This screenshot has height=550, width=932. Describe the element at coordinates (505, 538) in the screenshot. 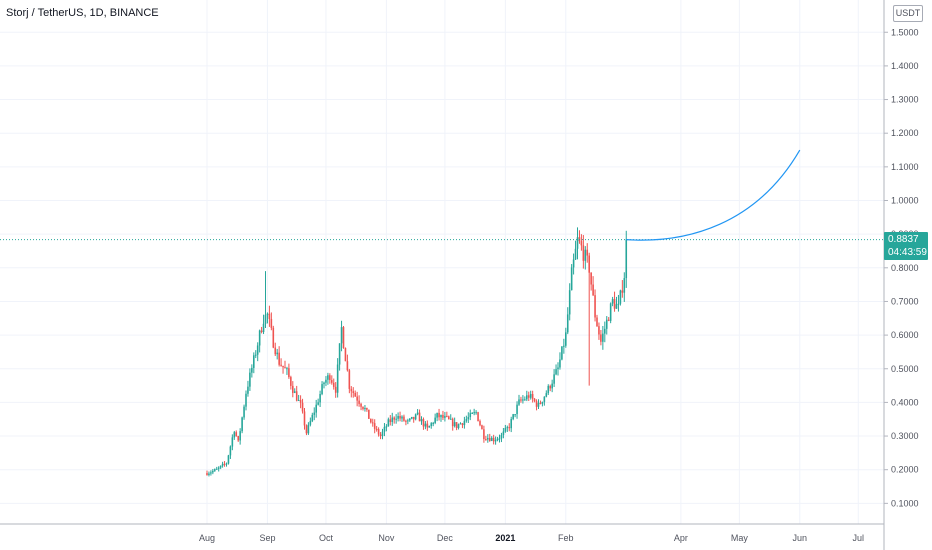

I see `x-tick-label: 2021` at that location.